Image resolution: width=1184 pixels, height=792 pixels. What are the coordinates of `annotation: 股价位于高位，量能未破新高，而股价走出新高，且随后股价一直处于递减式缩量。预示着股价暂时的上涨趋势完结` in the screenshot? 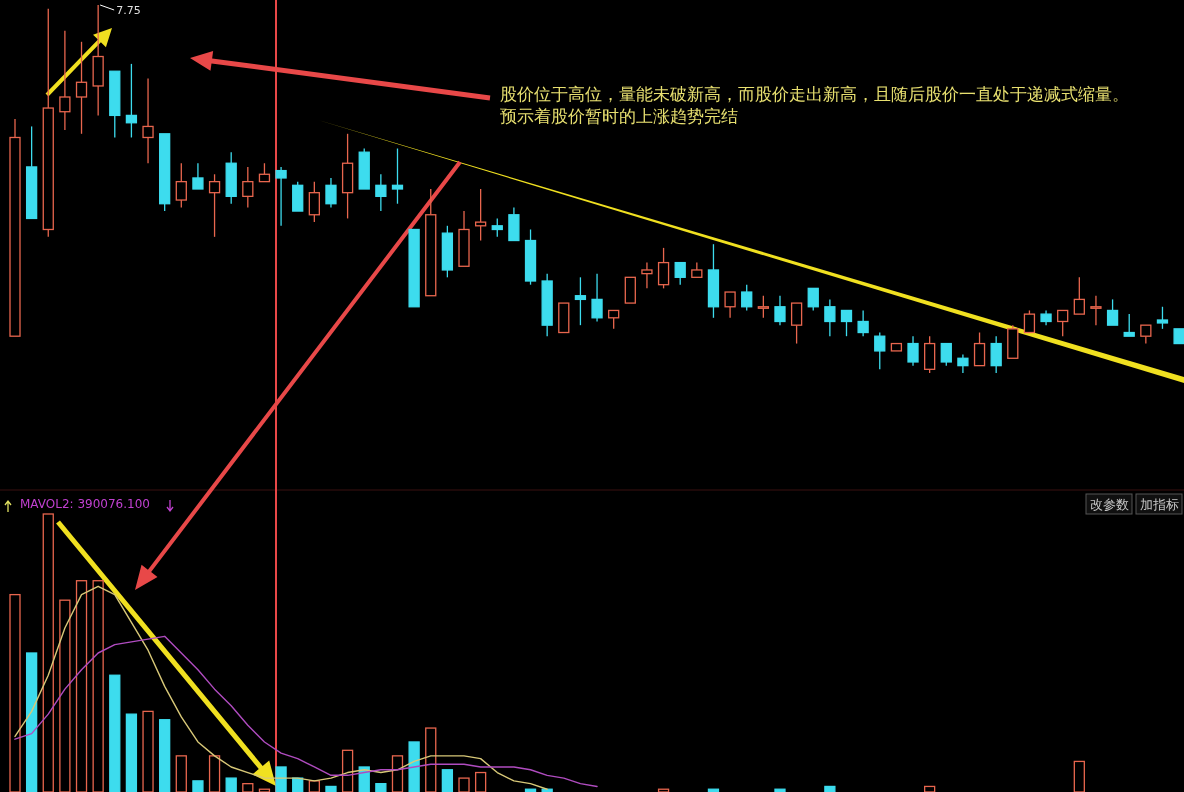 It's located at (814, 105).